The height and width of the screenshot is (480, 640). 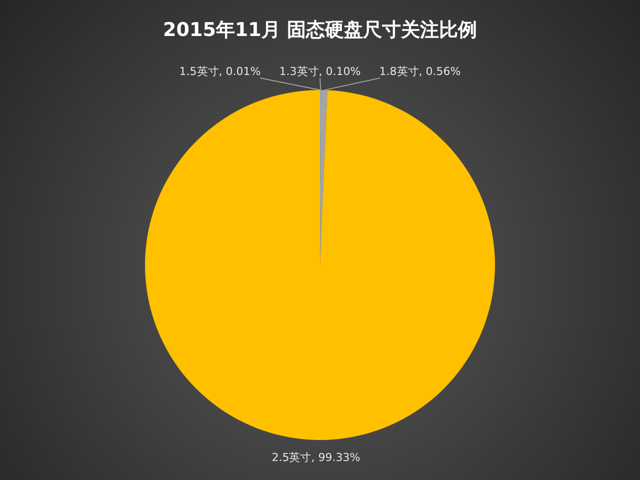 I want to click on slice-label: 1.5英寸, 0.01%, so click(x=220, y=71).